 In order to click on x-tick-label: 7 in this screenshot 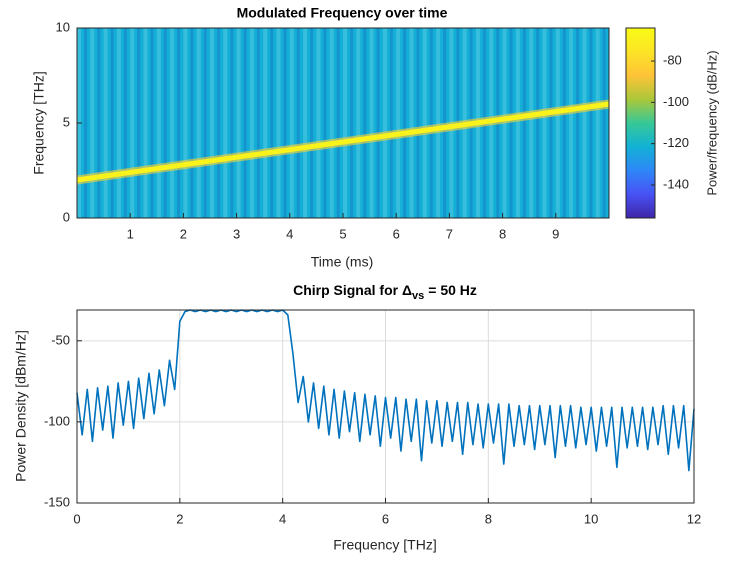, I will do `click(449, 233)`.